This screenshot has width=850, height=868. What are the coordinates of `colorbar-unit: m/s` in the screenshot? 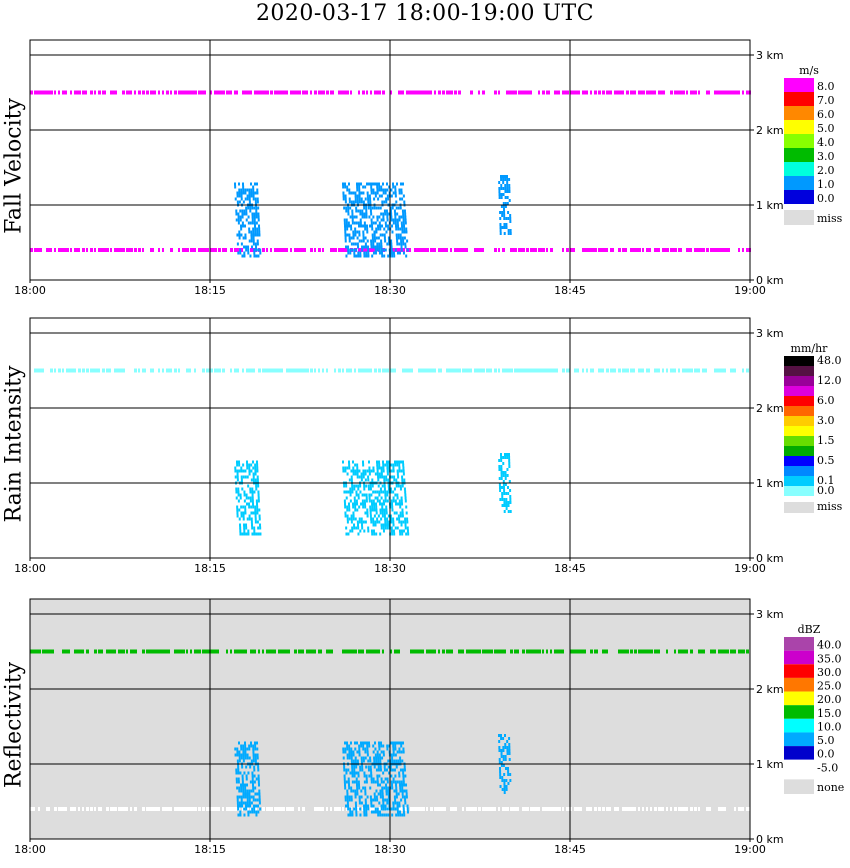 It's located at (809, 70).